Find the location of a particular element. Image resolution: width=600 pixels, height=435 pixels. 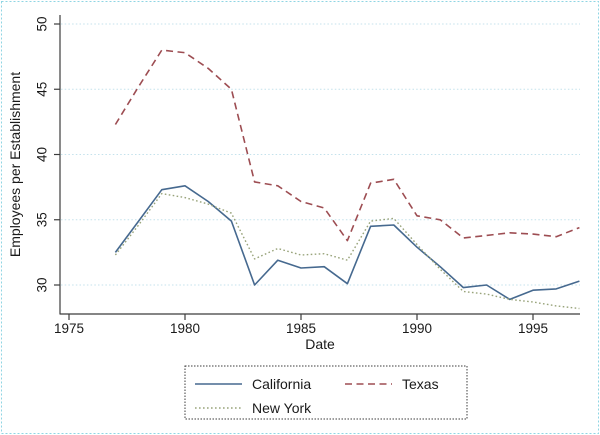

x-axis-title: Date is located at coordinates (320, 344).